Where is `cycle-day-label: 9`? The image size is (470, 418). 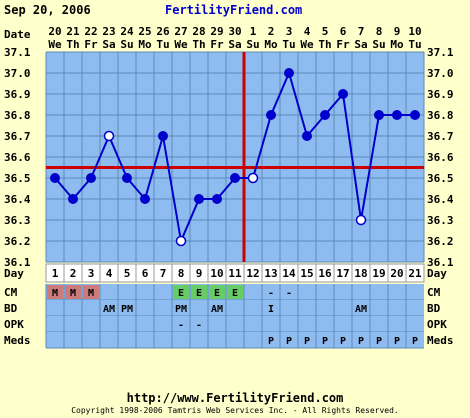 cycle-day-label: 9 is located at coordinates (199, 273).